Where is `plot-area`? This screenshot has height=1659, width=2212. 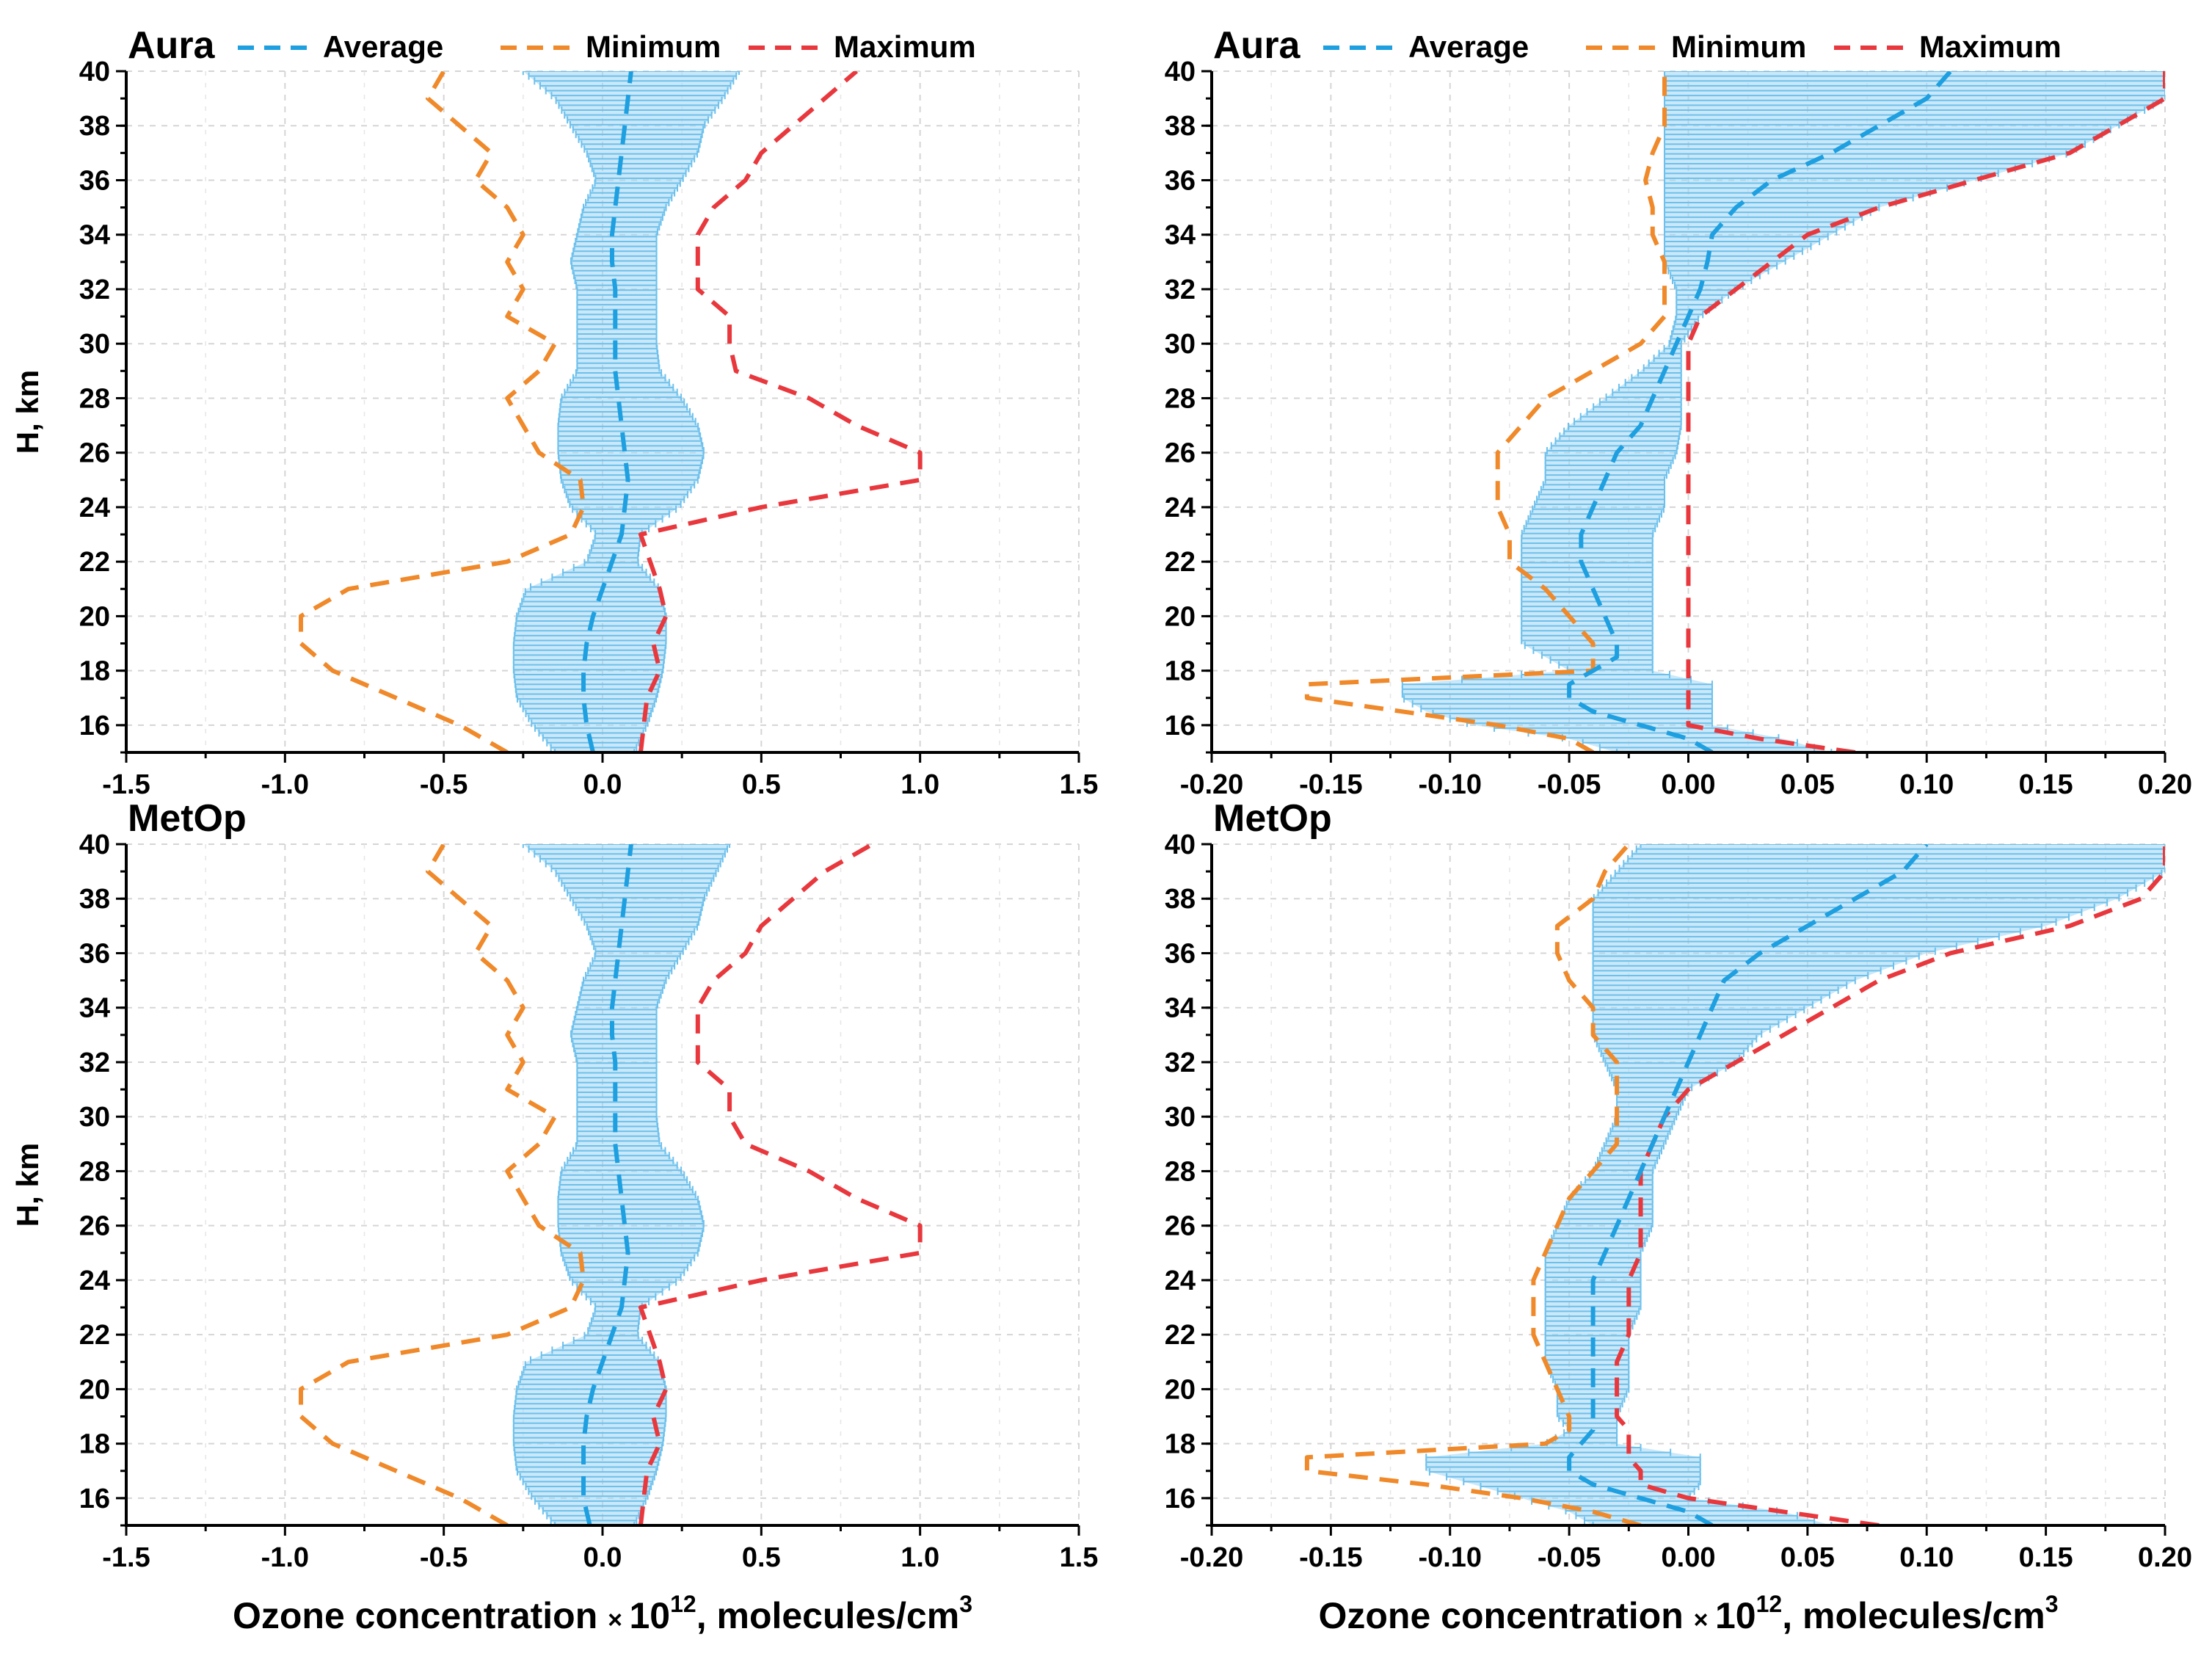 plot-area is located at coordinates (610, 412).